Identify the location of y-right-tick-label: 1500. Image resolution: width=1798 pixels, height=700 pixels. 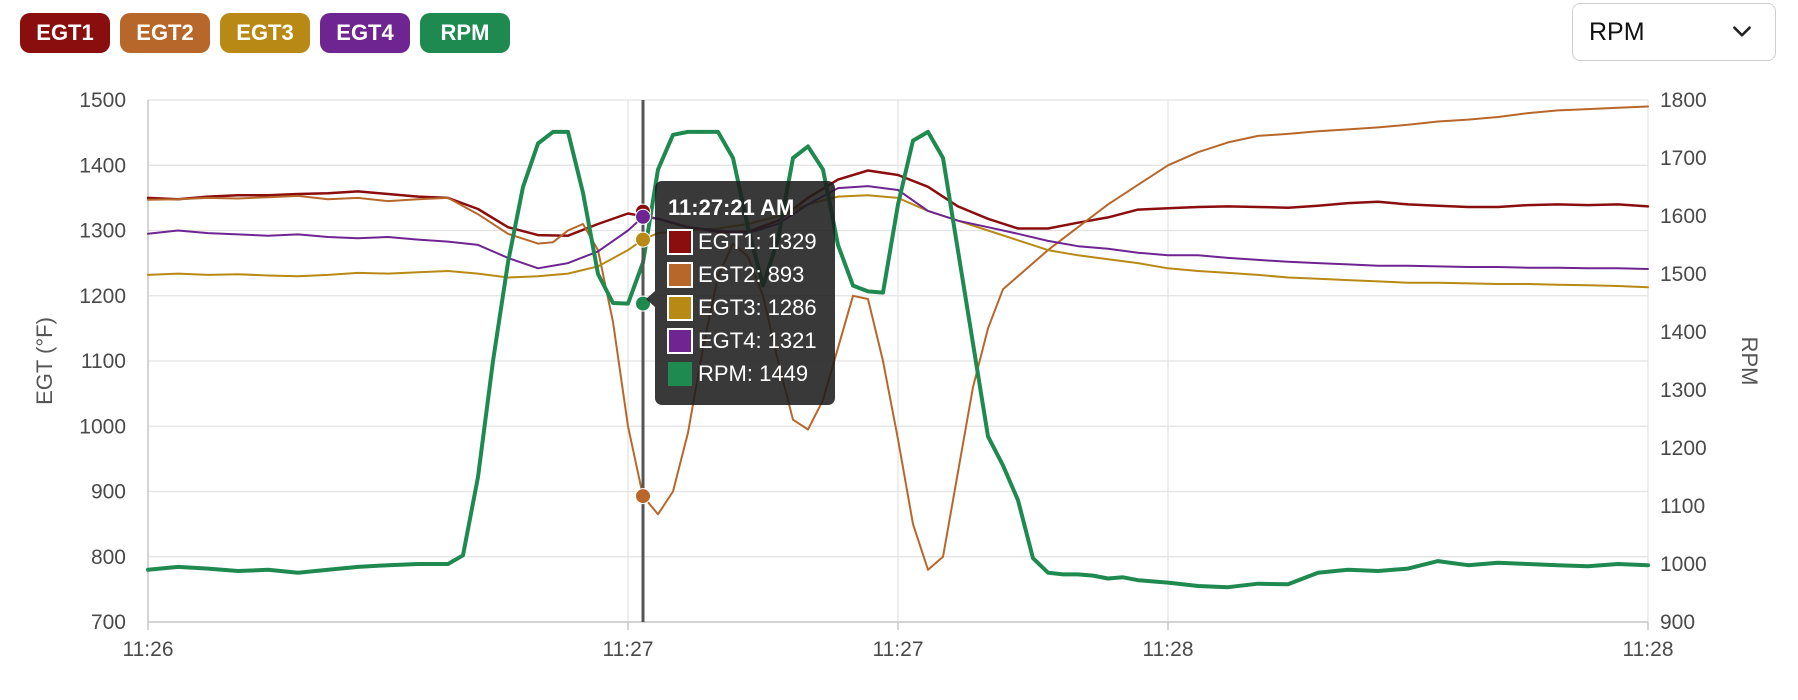
(1683, 274).